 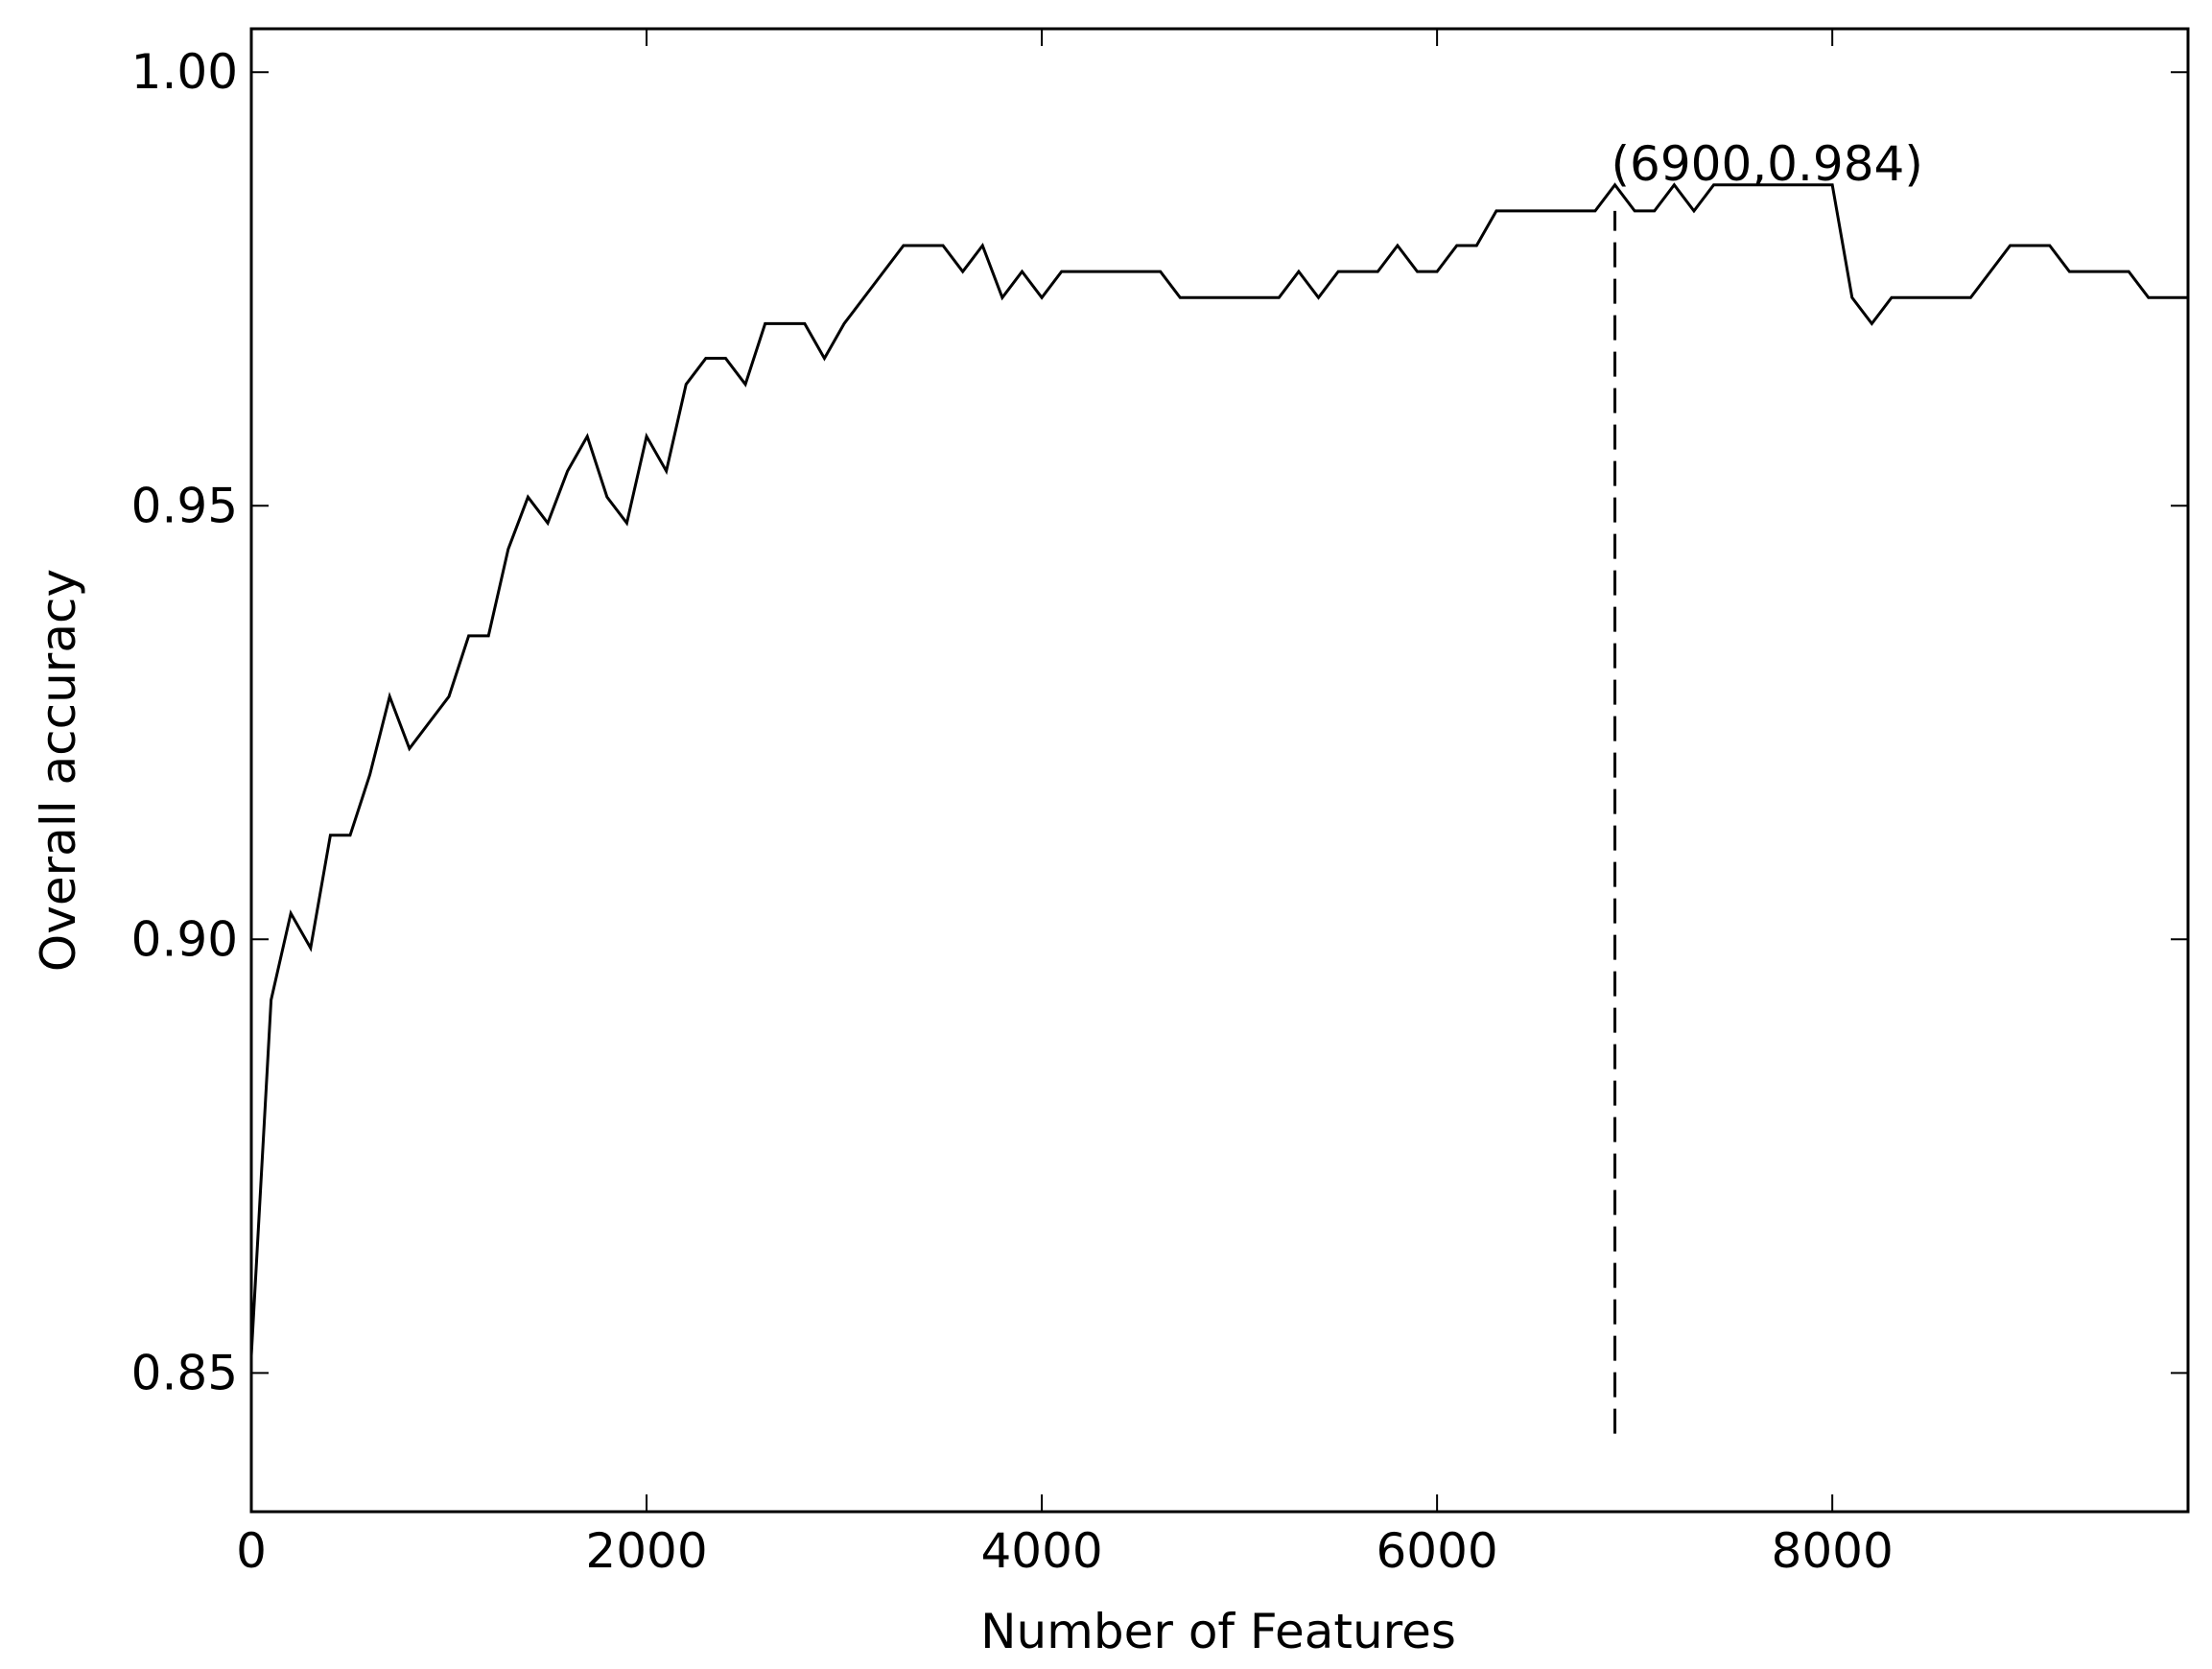 I want to click on y-tick-label: 1.00, so click(x=184, y=72).